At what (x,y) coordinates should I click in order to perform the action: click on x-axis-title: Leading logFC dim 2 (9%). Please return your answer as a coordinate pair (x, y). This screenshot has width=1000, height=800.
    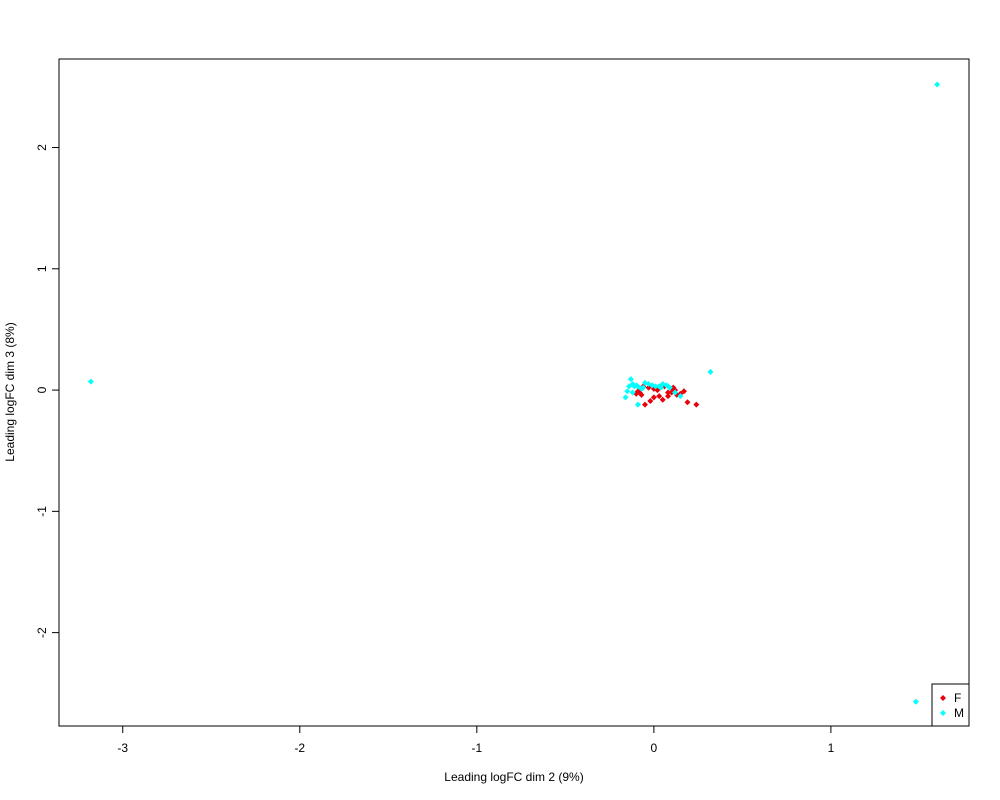
    Looking at the image, I should click on (513, 777).